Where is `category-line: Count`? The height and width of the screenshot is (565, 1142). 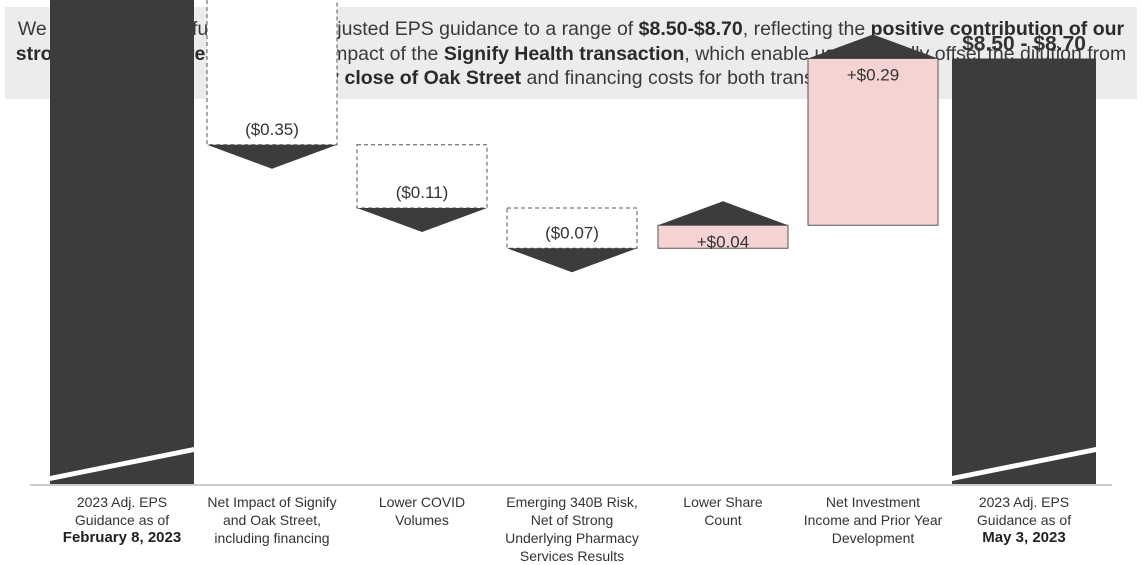 category-line: Count is located at coordinates (723, 520).